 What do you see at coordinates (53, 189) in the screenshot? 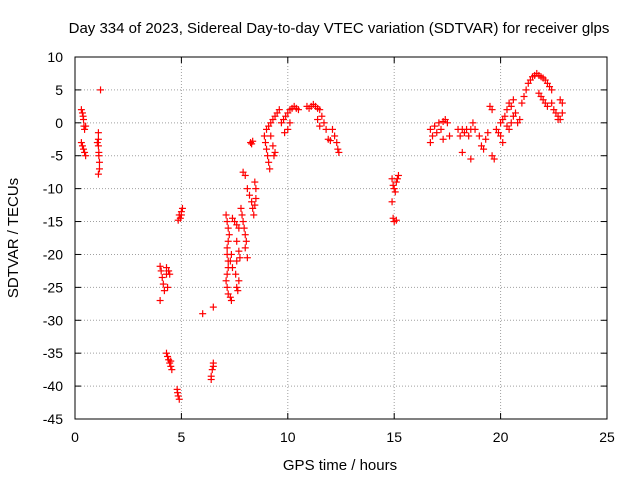
I see `y-tick-label: -10` at bounding box center [53, 189].